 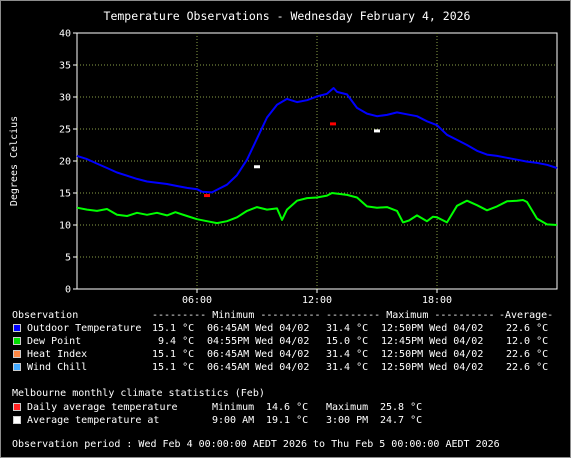 What do you see at coordinates (258, 341) in the screenshot?
I see `legend-min-time: 04:55PM Wed 04/02` at bounding box center [258, 341].